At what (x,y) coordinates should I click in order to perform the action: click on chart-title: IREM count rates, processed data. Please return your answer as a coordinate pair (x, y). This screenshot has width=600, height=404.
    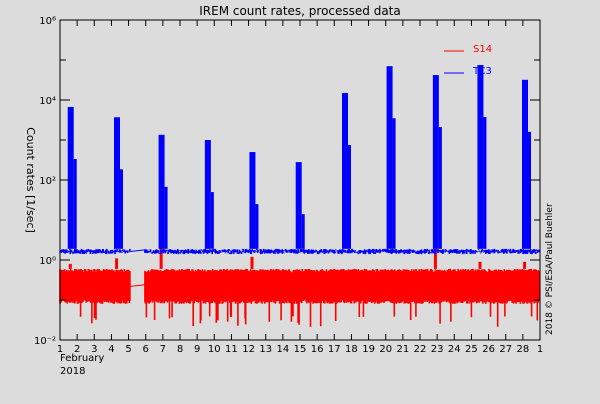
    Looking at the image, I should click on (300, 11).